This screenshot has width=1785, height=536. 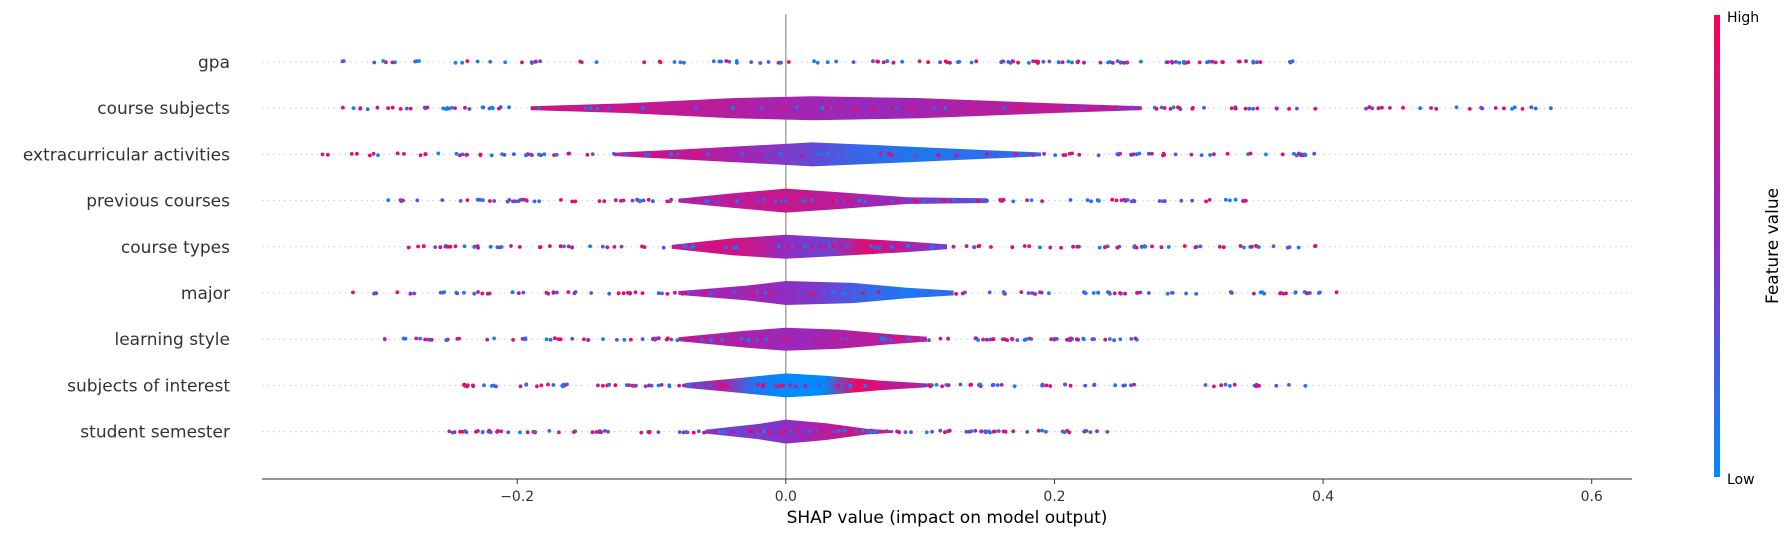 What do you see at coordinates (158, 202) in the screenshot?
I see `feature-label: previous courses` at bounding box center [158, 202].